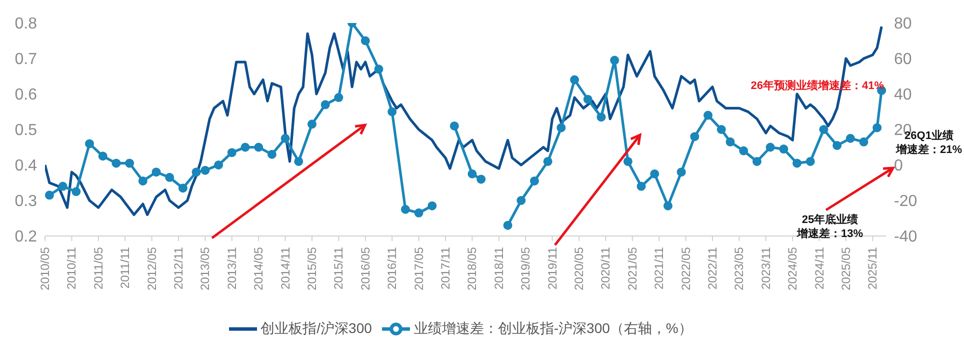  Describe the element at coordinates (392, 268) in the screenshot. I see `x-tick-label: 2016/11` at that location.